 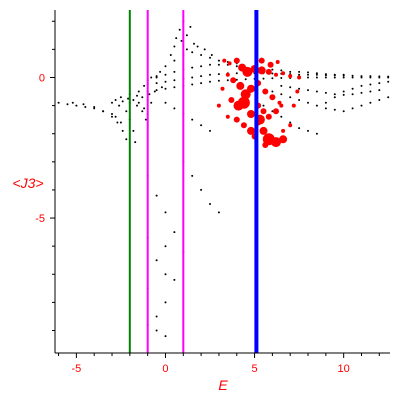 What do you see at coordinates (76, 369) in the screenshot?
I see `x-tick-label-0: -5` at bounding box center [76, 369].